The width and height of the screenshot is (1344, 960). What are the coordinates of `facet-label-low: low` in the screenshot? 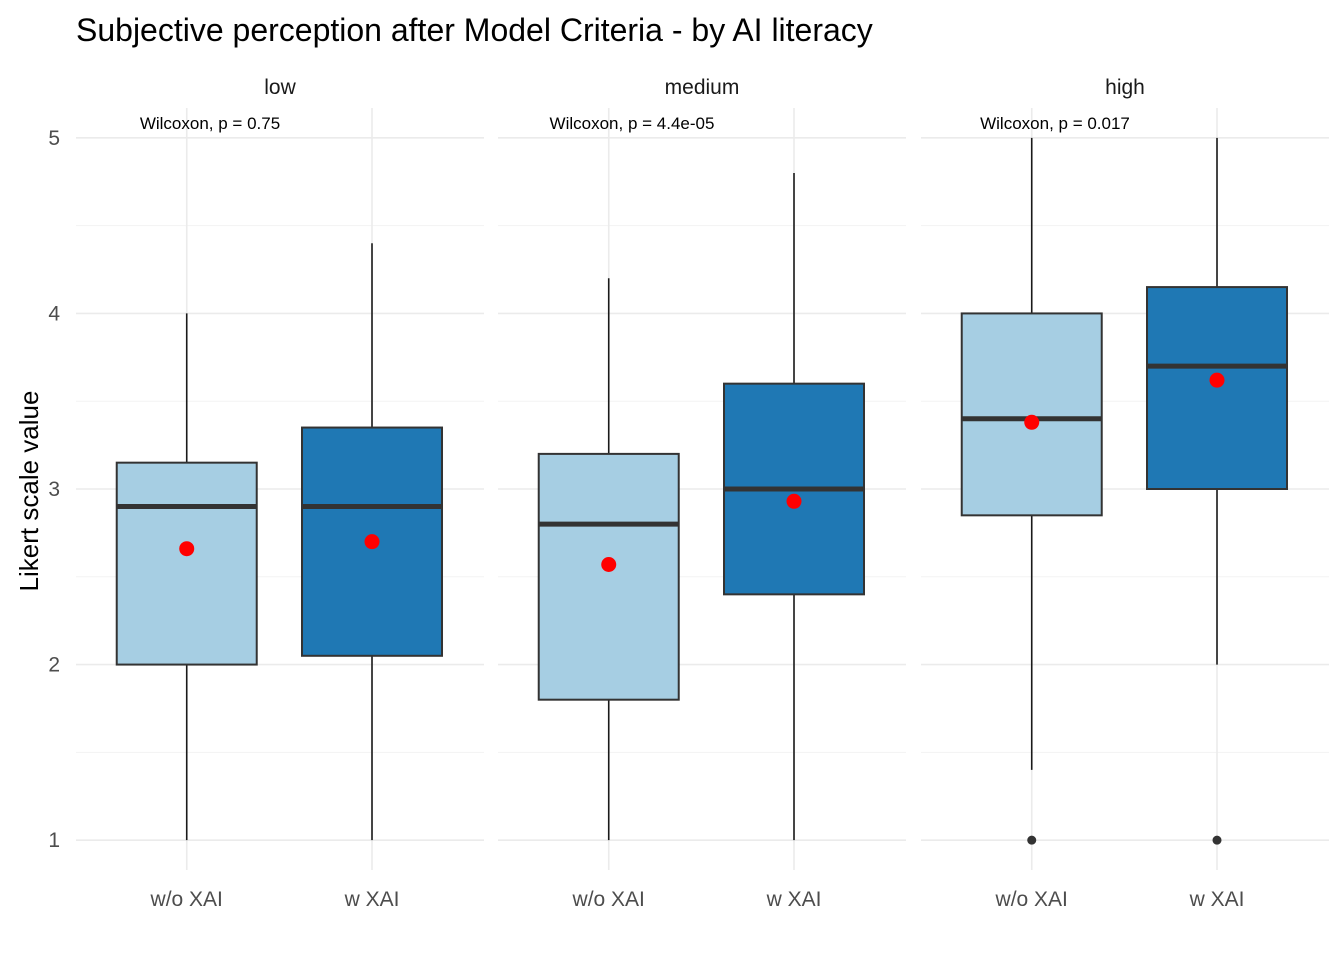 It's located at (280, 87).